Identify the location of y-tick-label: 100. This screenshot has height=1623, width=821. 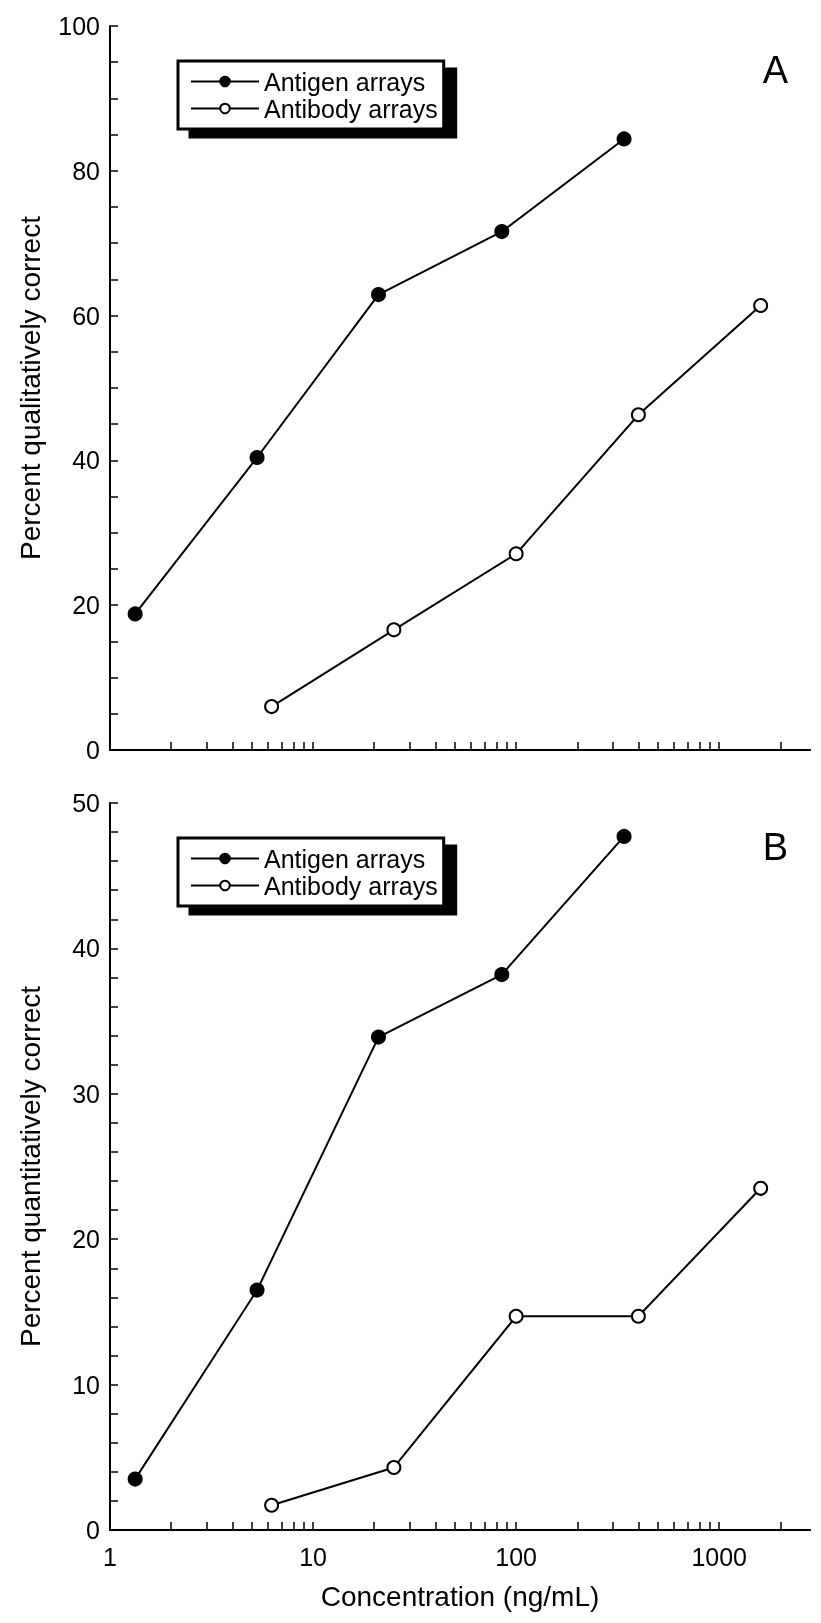
(79, 26).